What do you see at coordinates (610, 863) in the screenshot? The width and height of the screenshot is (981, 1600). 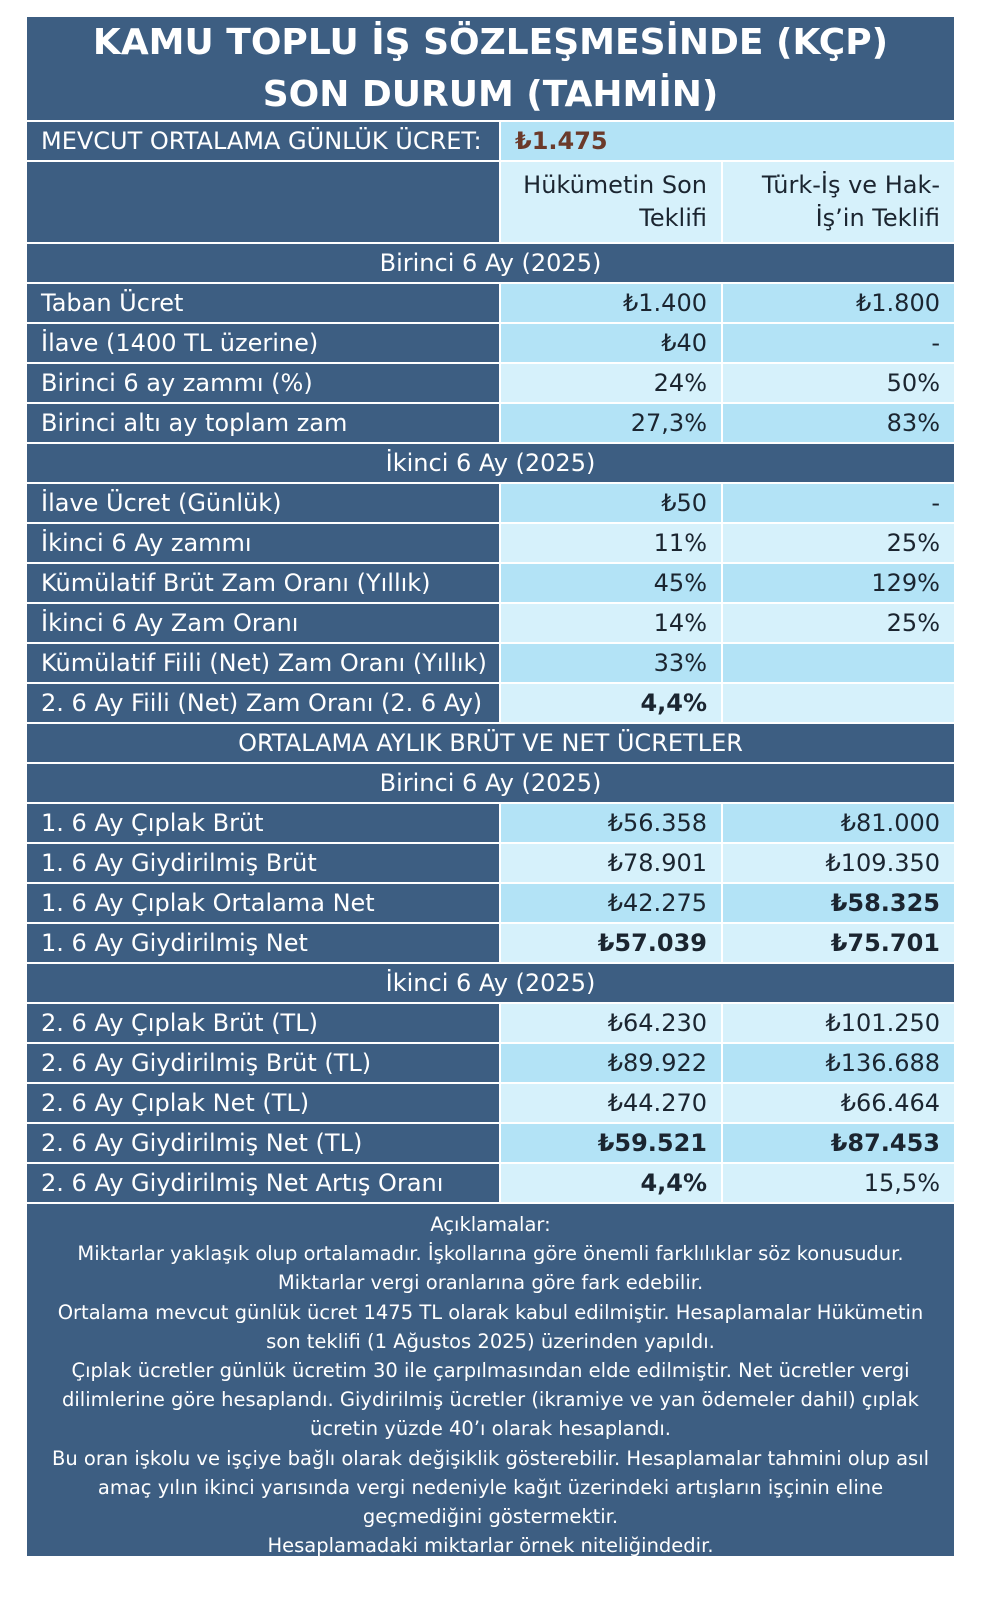 I see `row-gov-value: ₺78.901` at bounding box center [610, 863].